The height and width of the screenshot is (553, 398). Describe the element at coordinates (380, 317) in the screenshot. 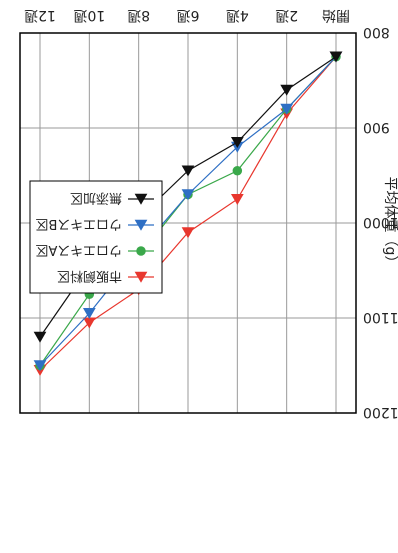

I see `y-tick-label: 1100` at that location.